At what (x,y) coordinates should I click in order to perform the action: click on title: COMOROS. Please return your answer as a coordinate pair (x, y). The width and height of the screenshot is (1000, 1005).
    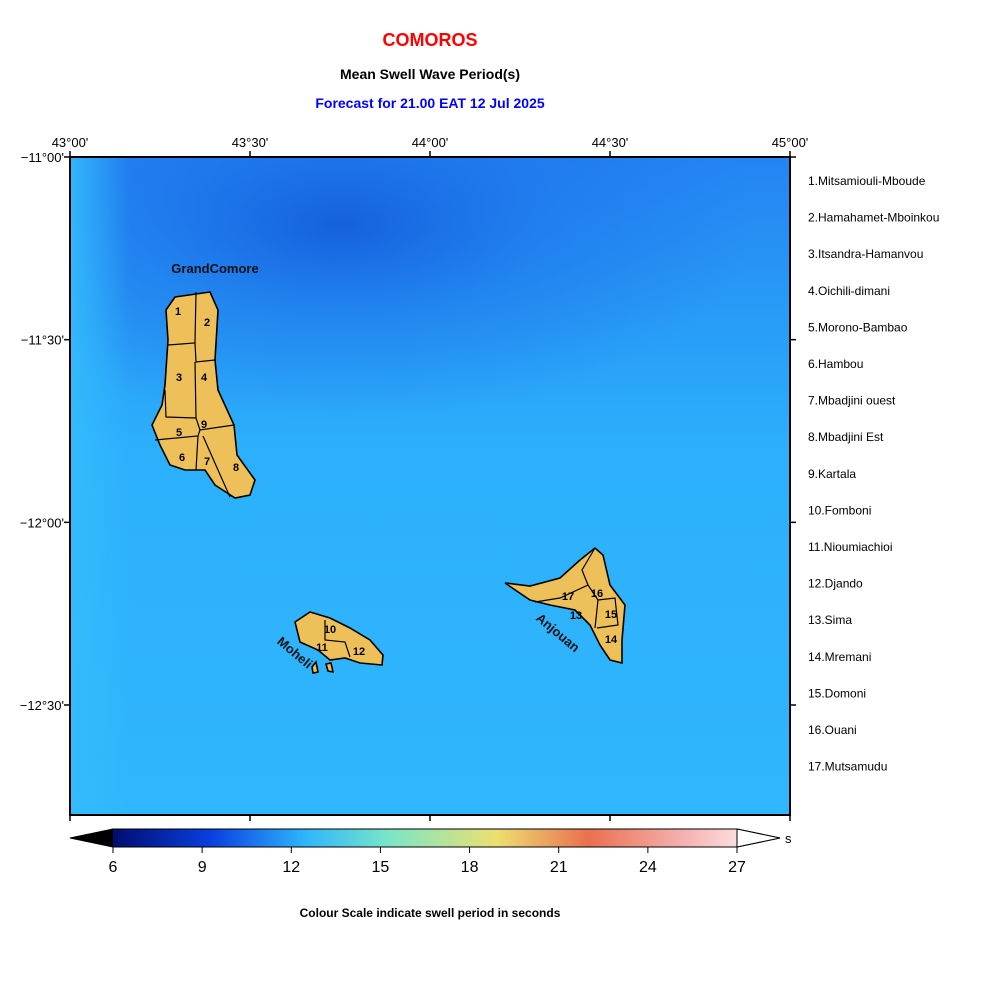
    Looking at the image, I should click on (429, 40).